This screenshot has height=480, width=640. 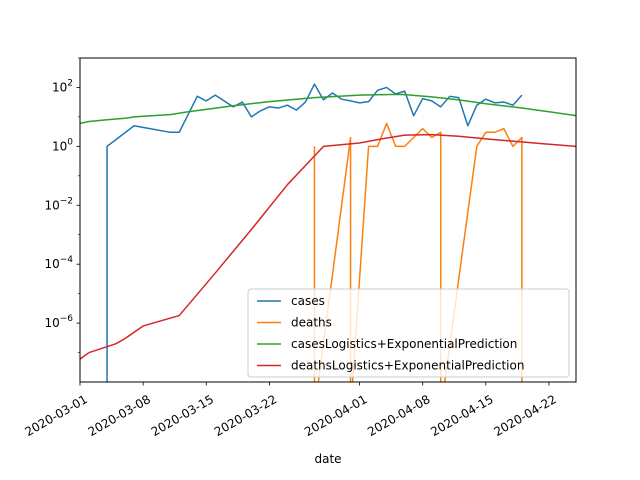 I want to click on legend-label-2: casesLogistics+ExponentialPrediction, so click(x=404, y=344).